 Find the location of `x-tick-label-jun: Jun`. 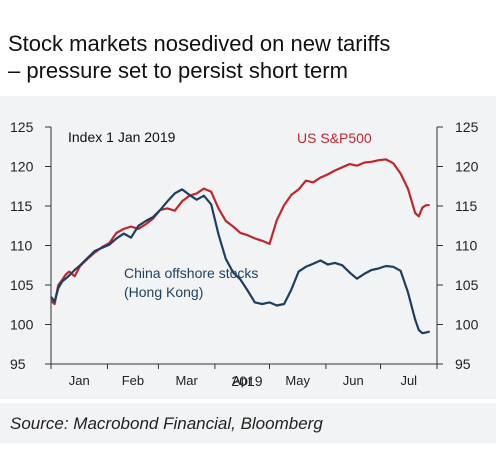

x-tick-label-jun: Jun is located at coordinates (353, 380).